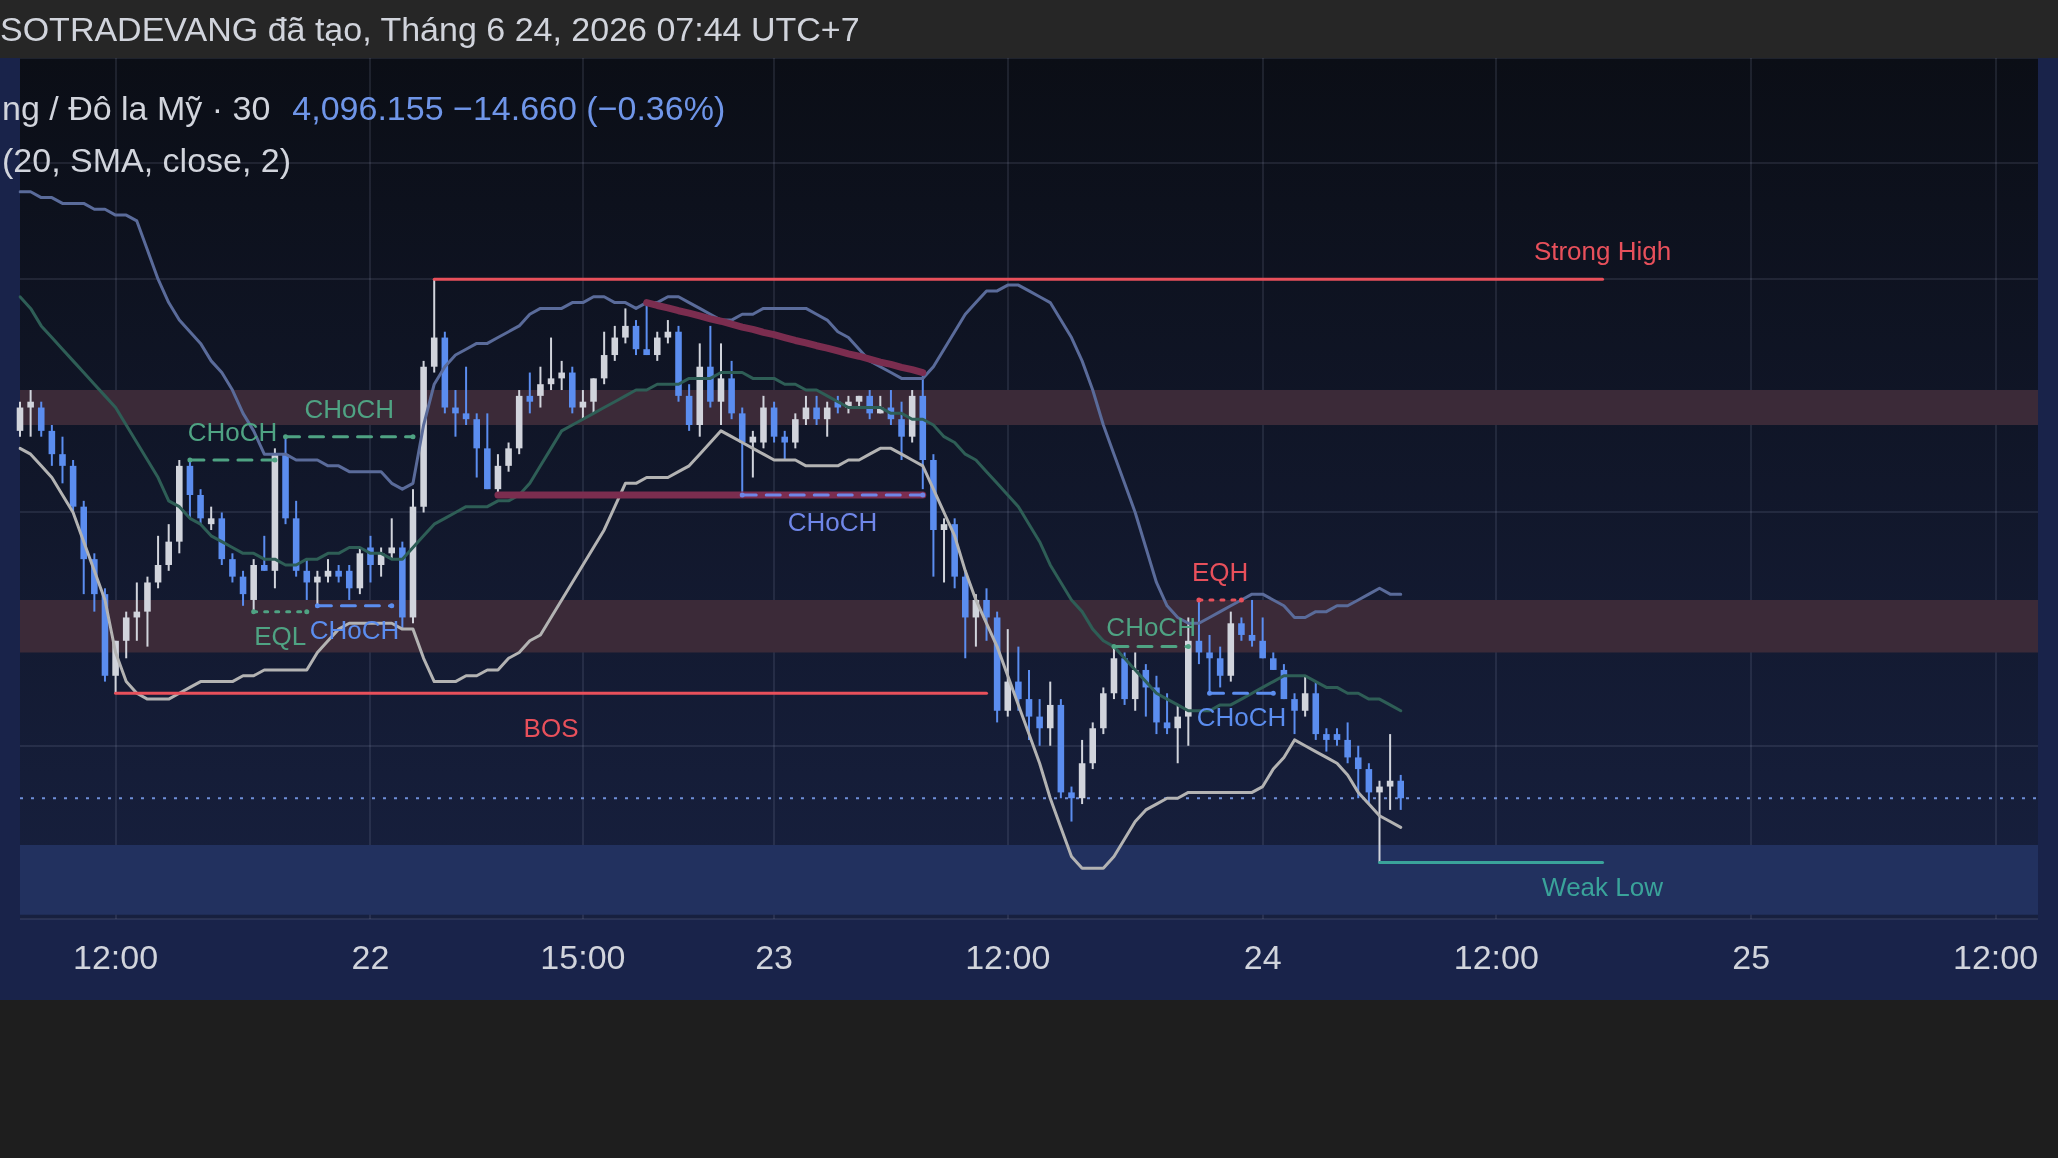 This screenshot has width=2058, height=1158. I want to click on text: 4,096.155 −14.660 (−0.36%), so click(509, 108).